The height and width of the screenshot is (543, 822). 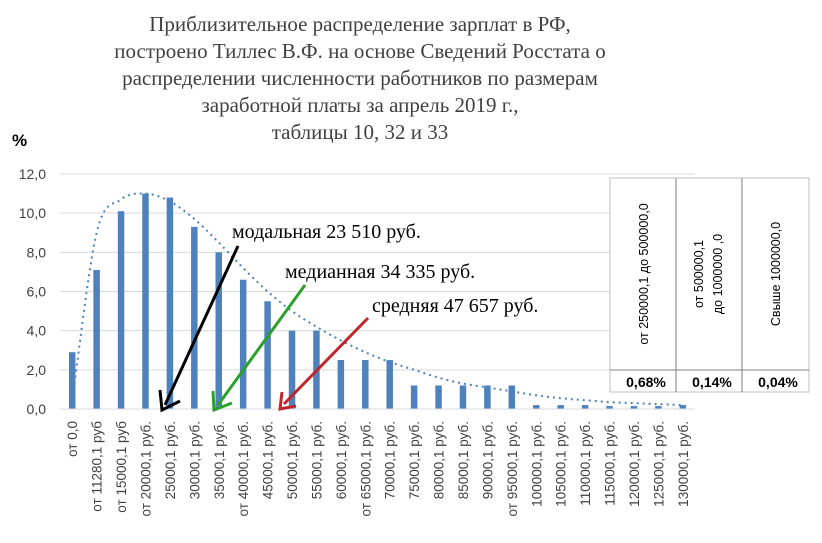 I want to click on y-tick-labels: 0,0 2,0 4,0 6,0 8,0 10,0 12,0, so click(x=32, y=291).